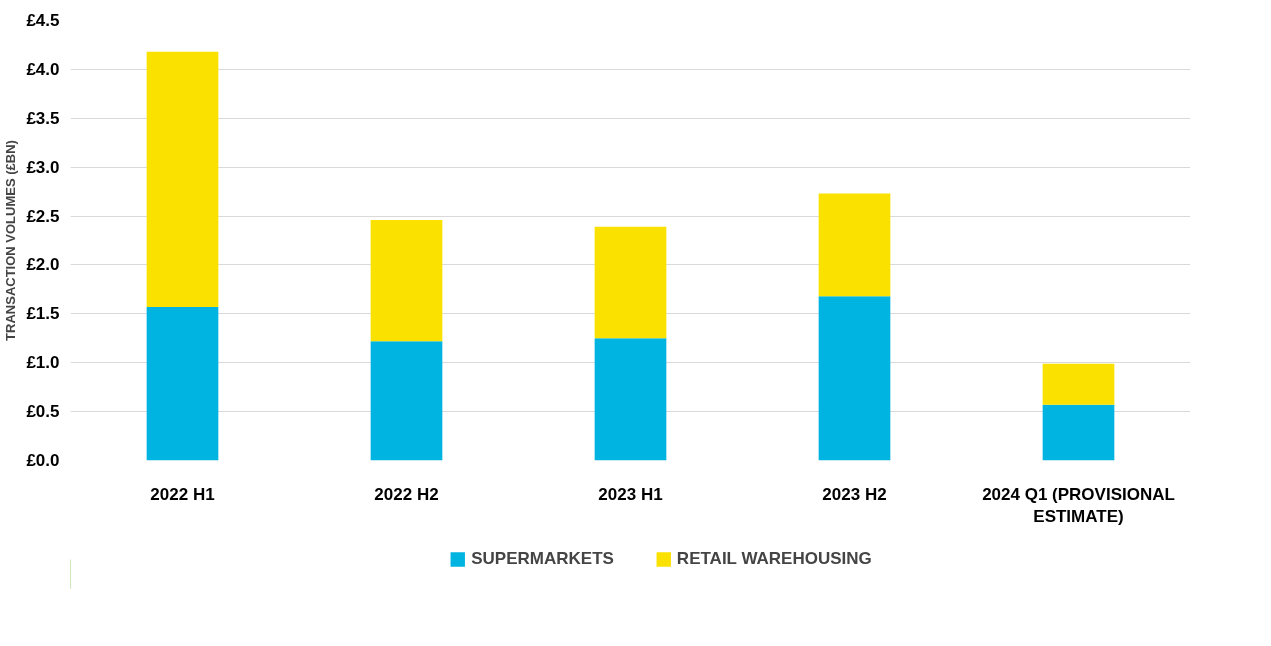 The image size is (1271, 646). I want to click on legend-label: RETAIL WAREHOUSING, so click(774, 559).